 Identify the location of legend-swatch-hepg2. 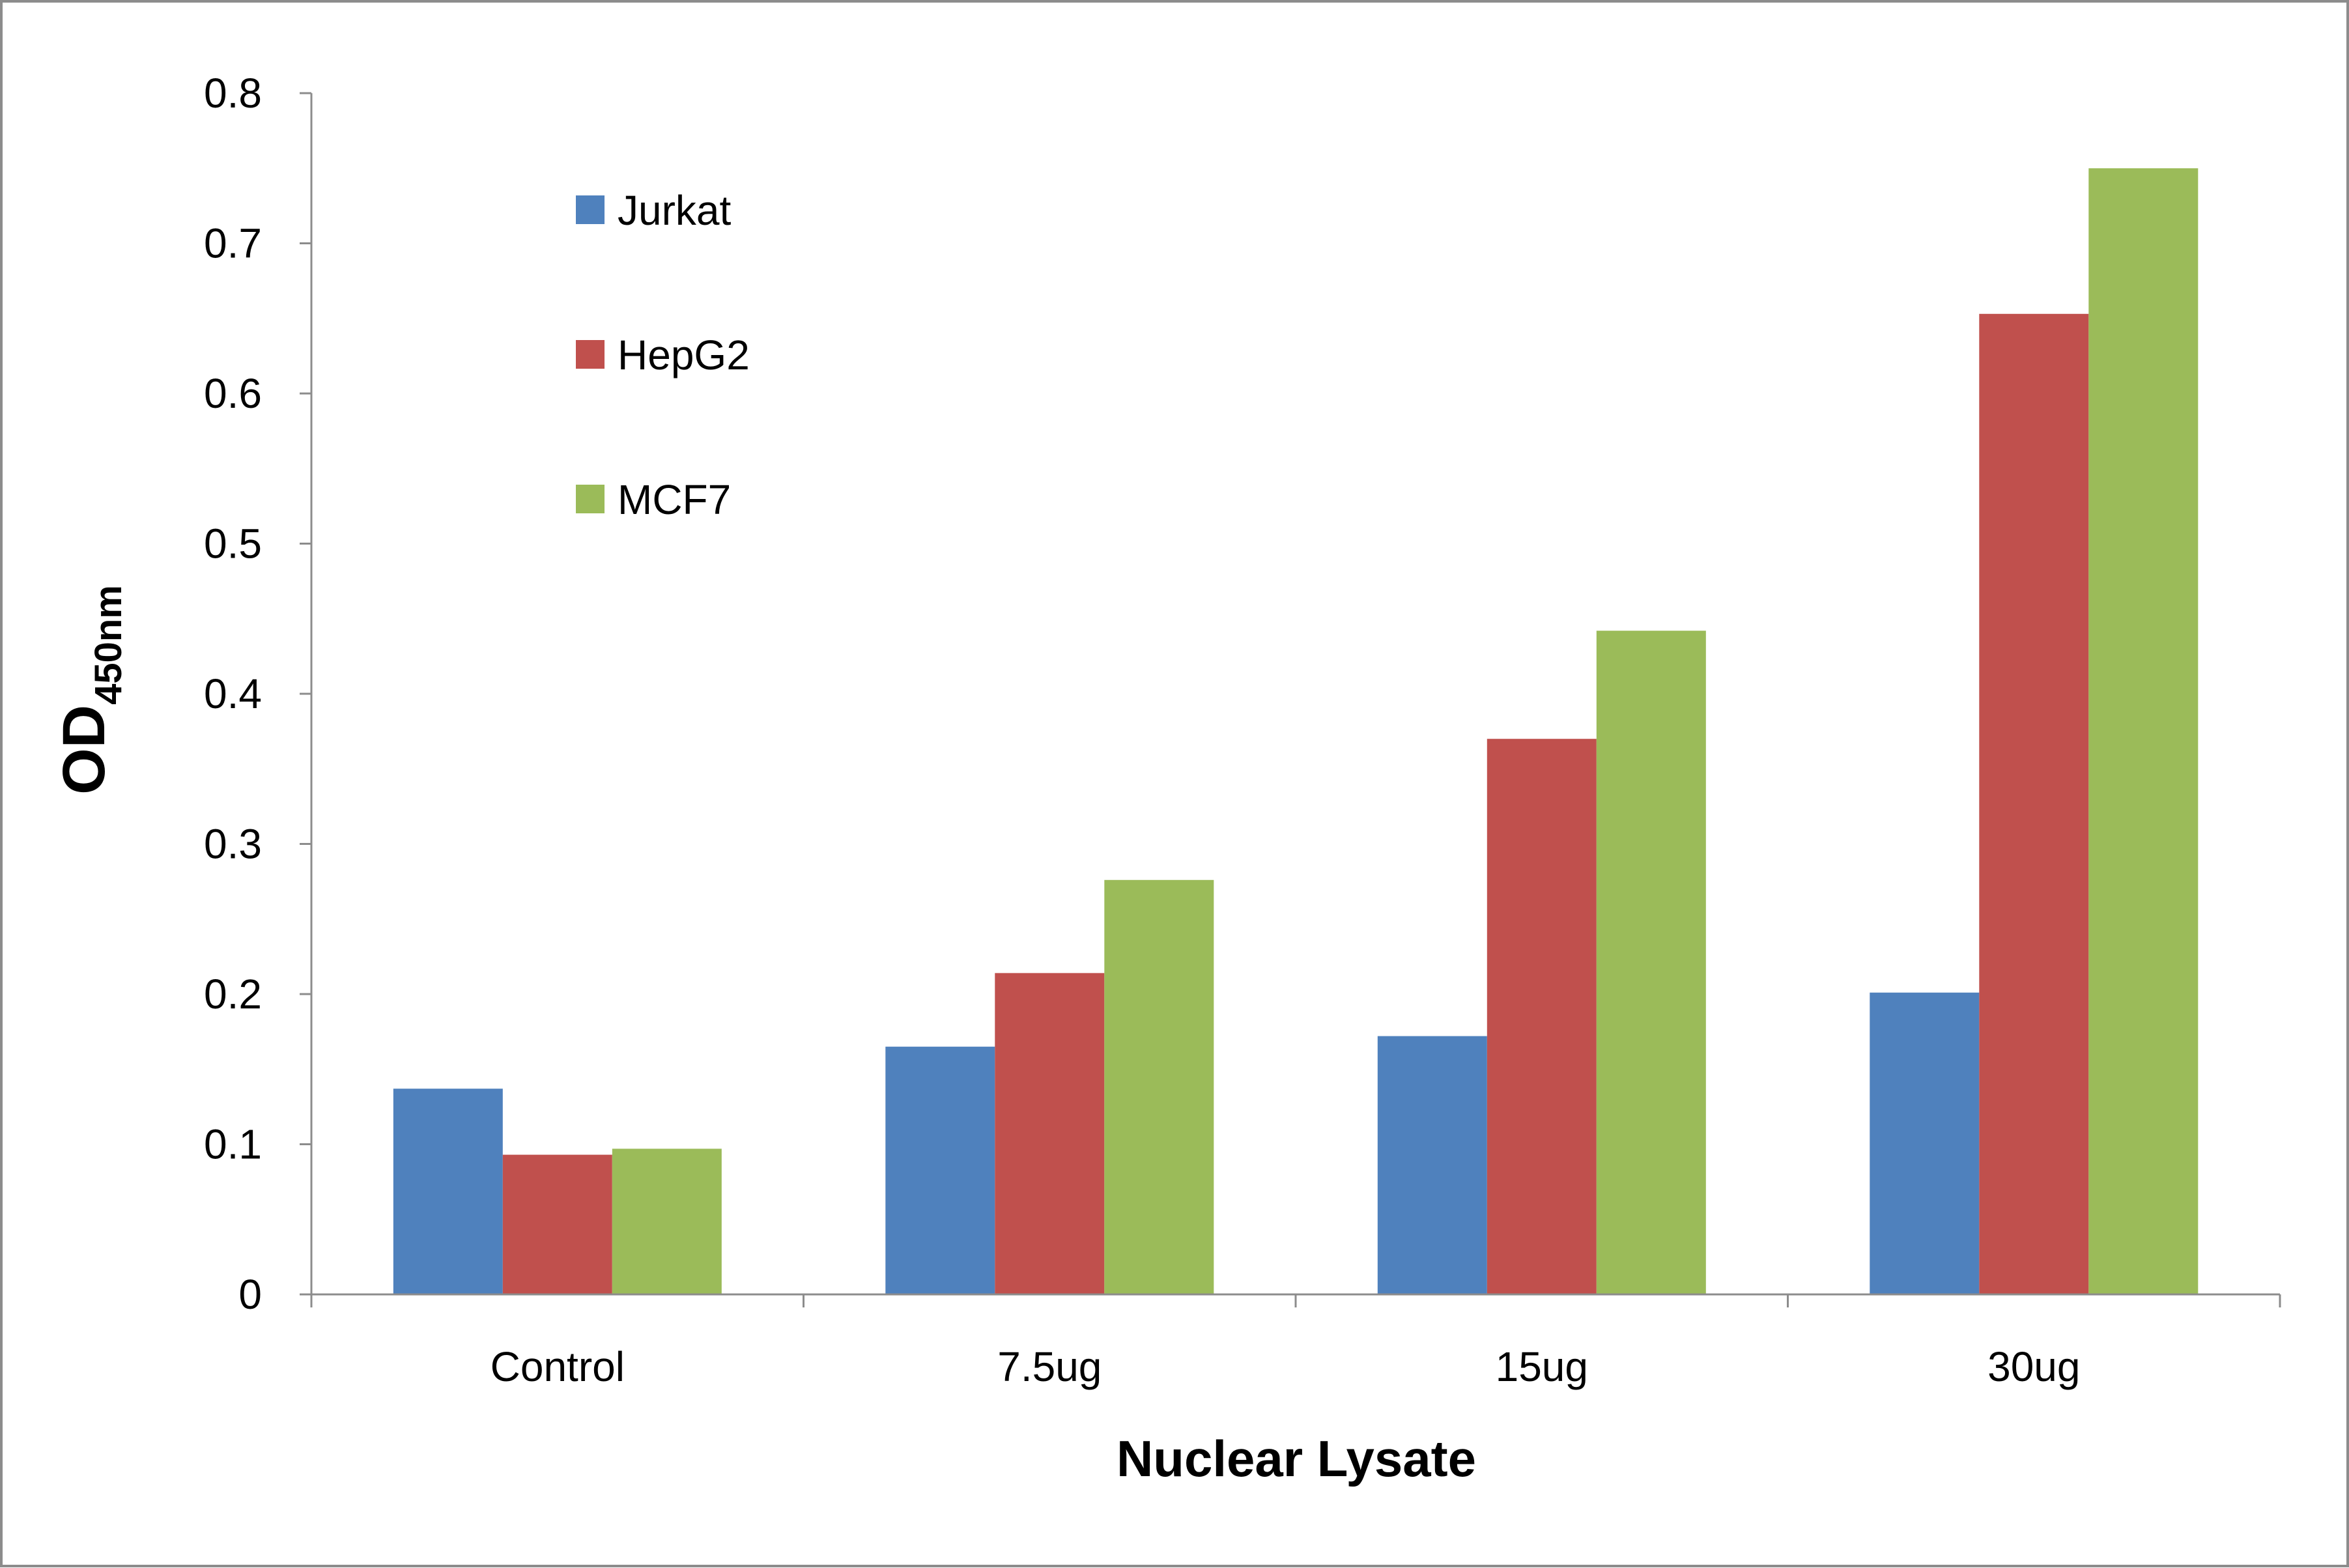
(590, 354).